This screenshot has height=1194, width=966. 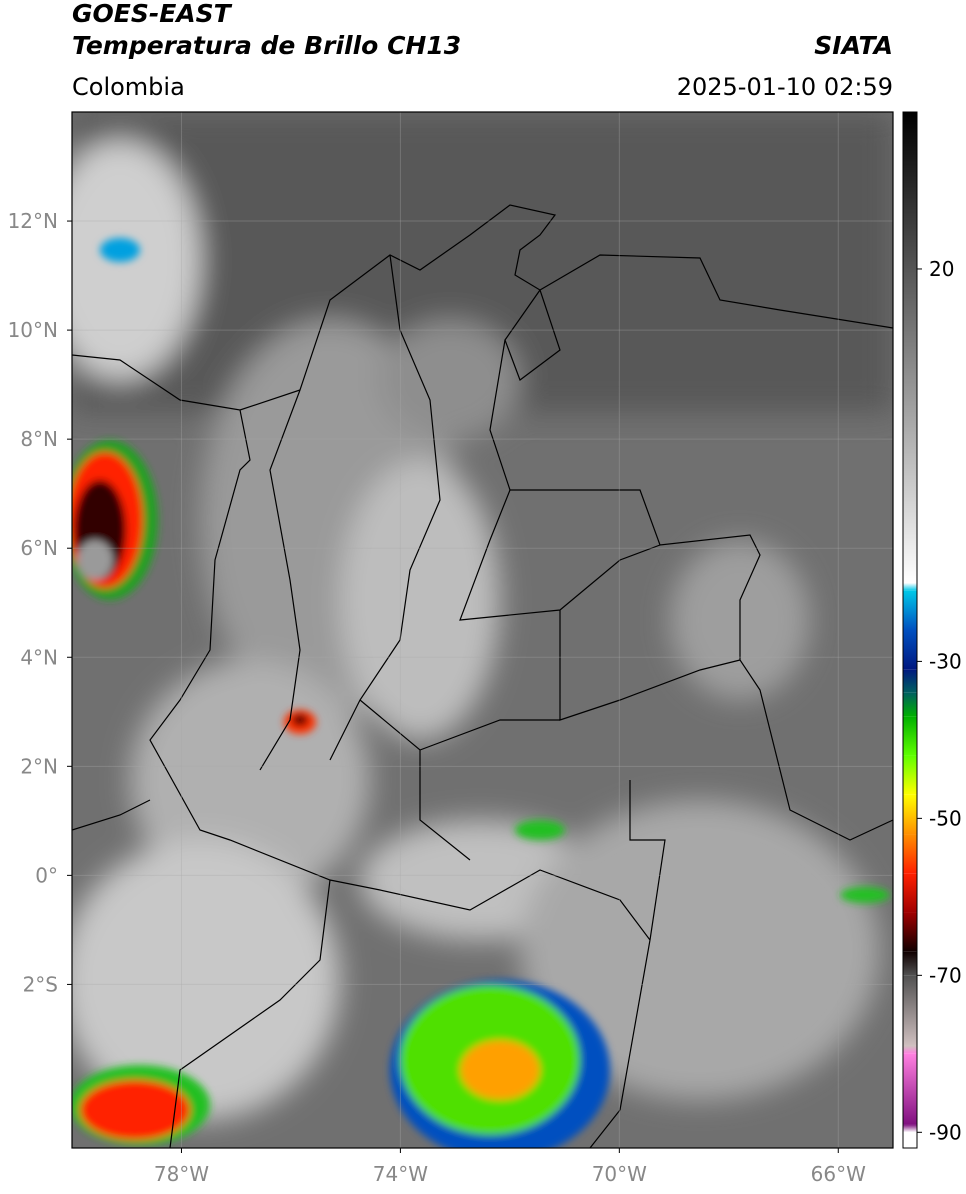 I want to click on y-tick-label: 10°N, so click(x=33, y=330).